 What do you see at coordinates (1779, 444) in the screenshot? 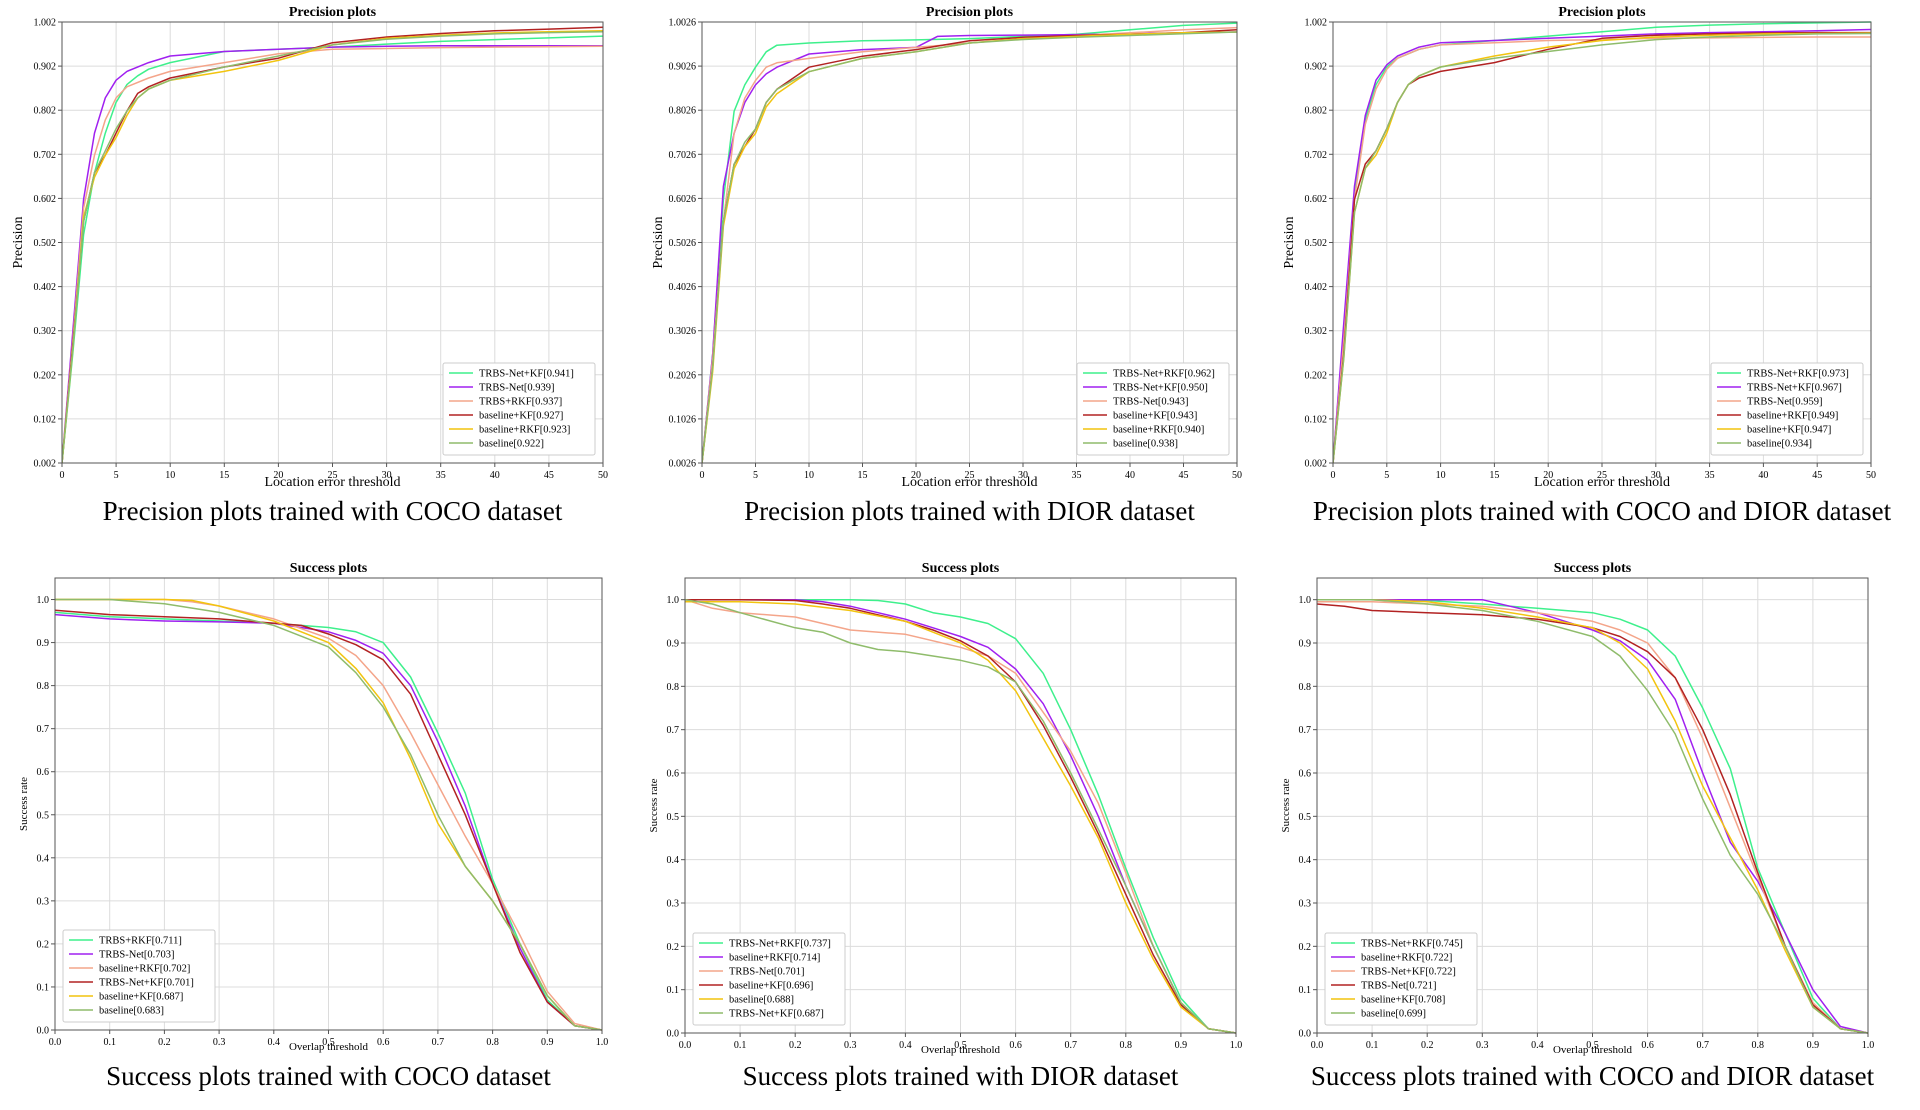
I see `legend-entry: baseline[0.934]` at bounding box center [1779, 444].